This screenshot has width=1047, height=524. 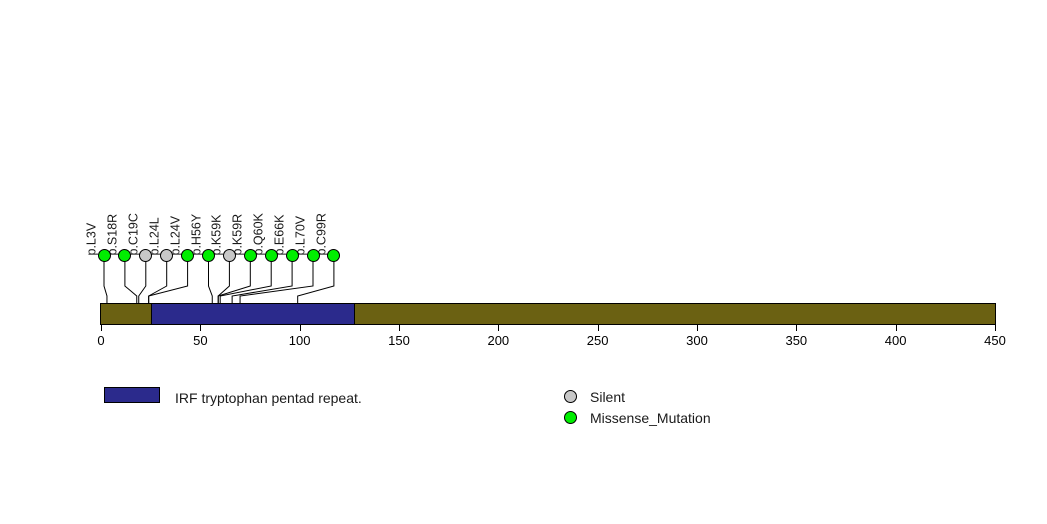 I want to click on mutation-label: p.L24V, so click(x=175, y=235).